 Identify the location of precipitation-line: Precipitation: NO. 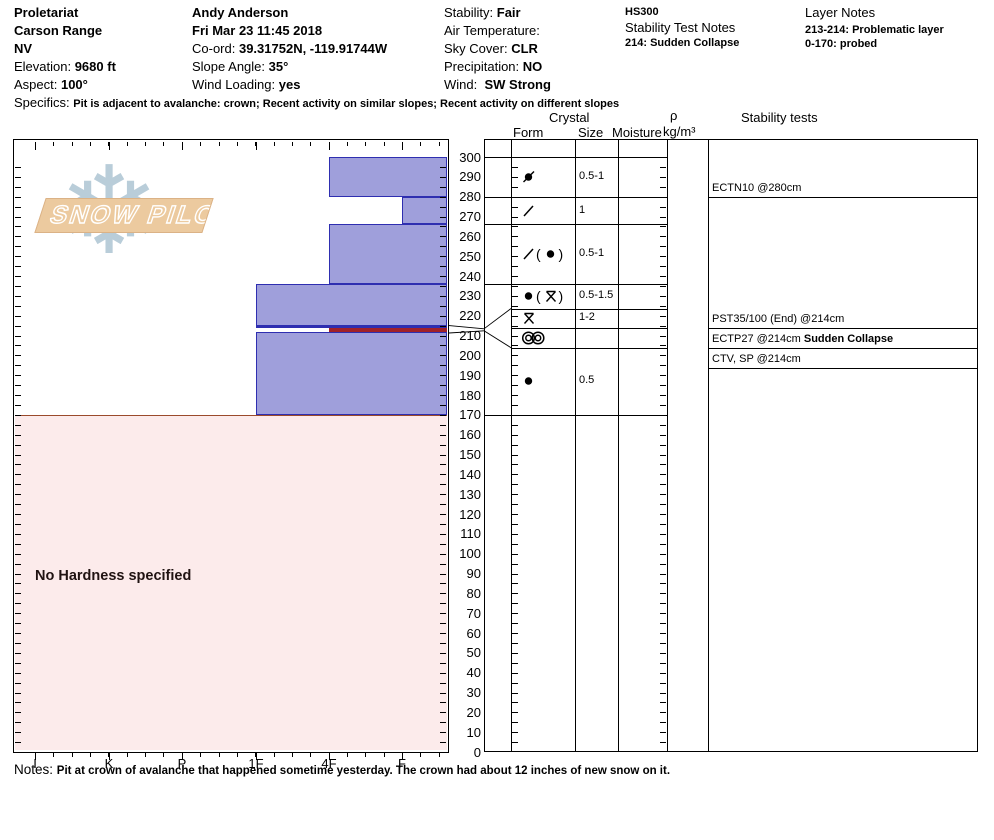
(493, 66).